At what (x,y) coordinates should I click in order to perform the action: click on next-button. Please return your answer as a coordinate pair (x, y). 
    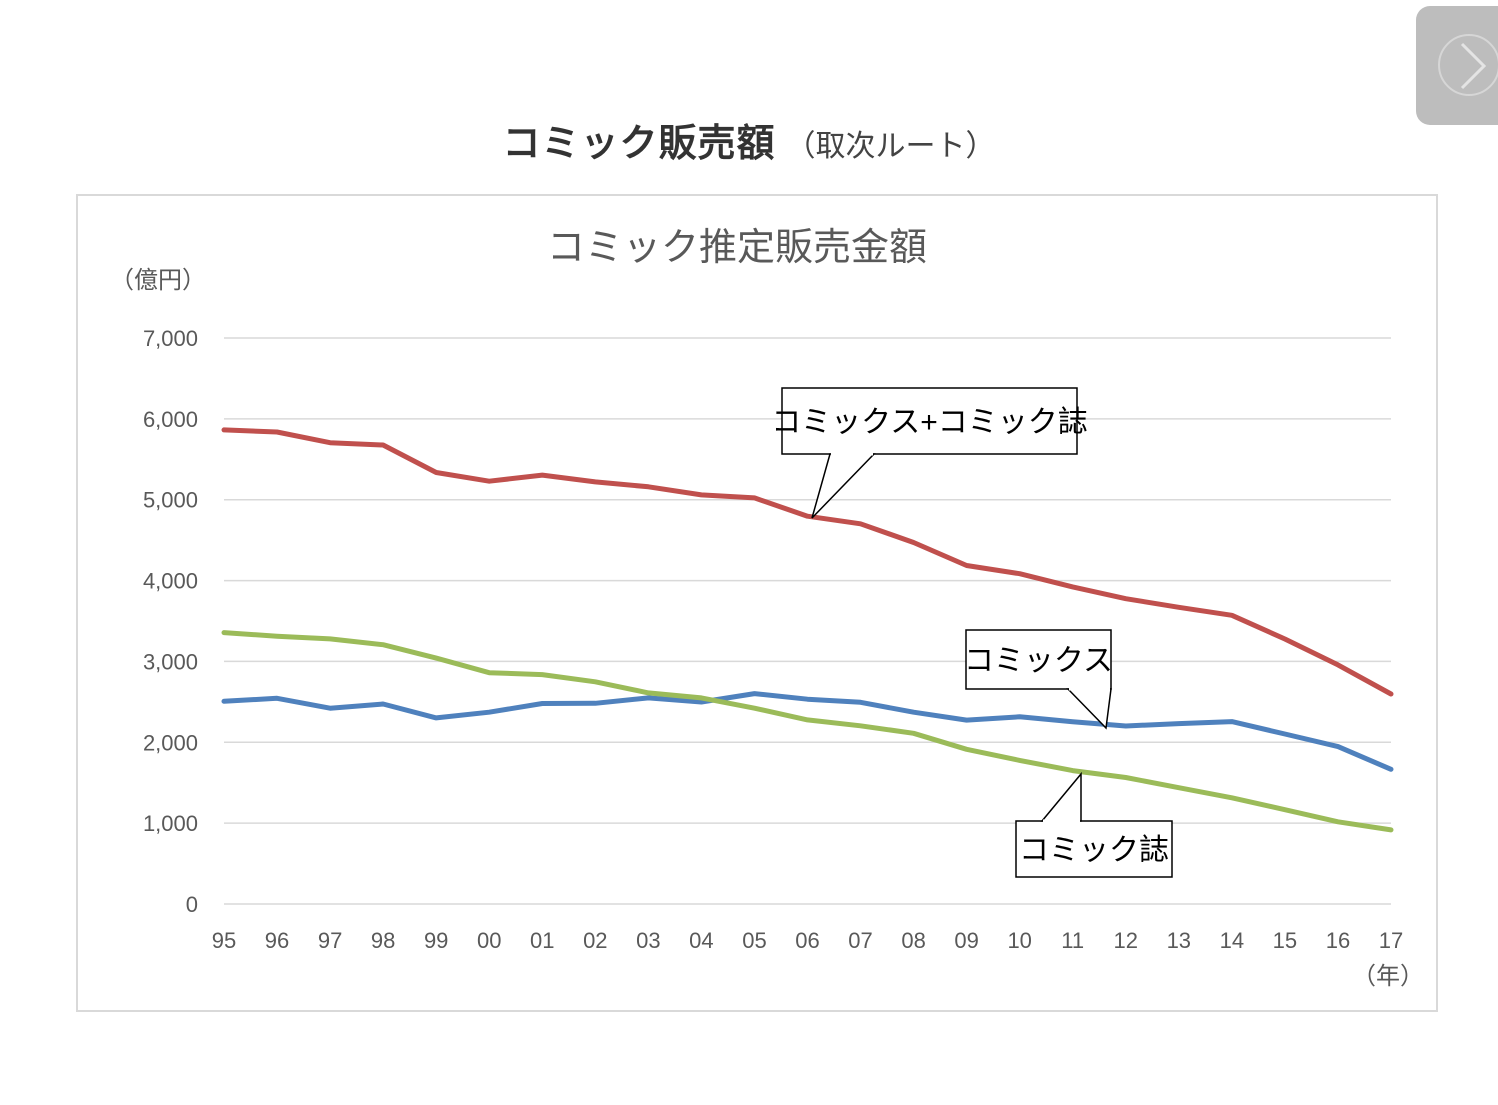
    Looking at the image, I should click on (1457, 65).